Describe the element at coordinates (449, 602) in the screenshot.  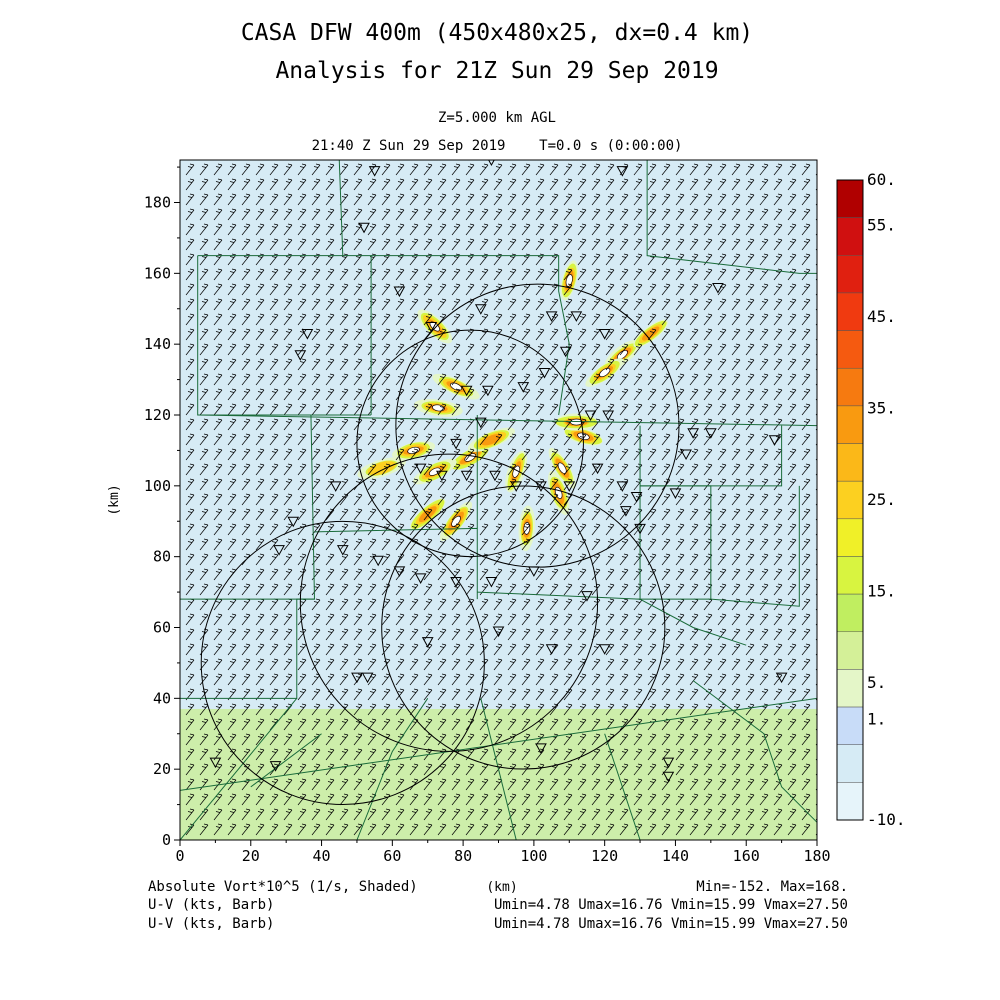
I see `range-ring` at that location.